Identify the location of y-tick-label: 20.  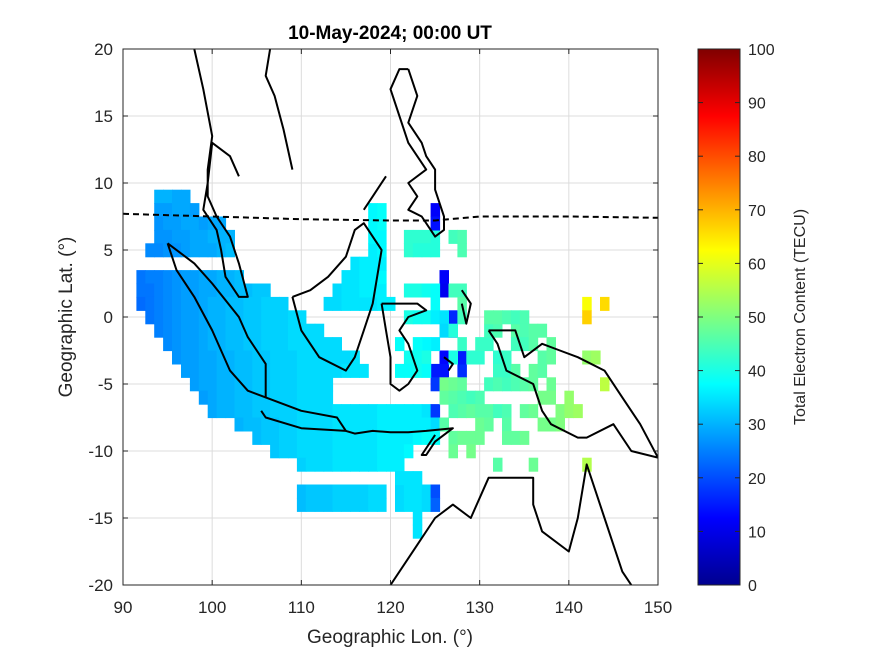
(103, 49).